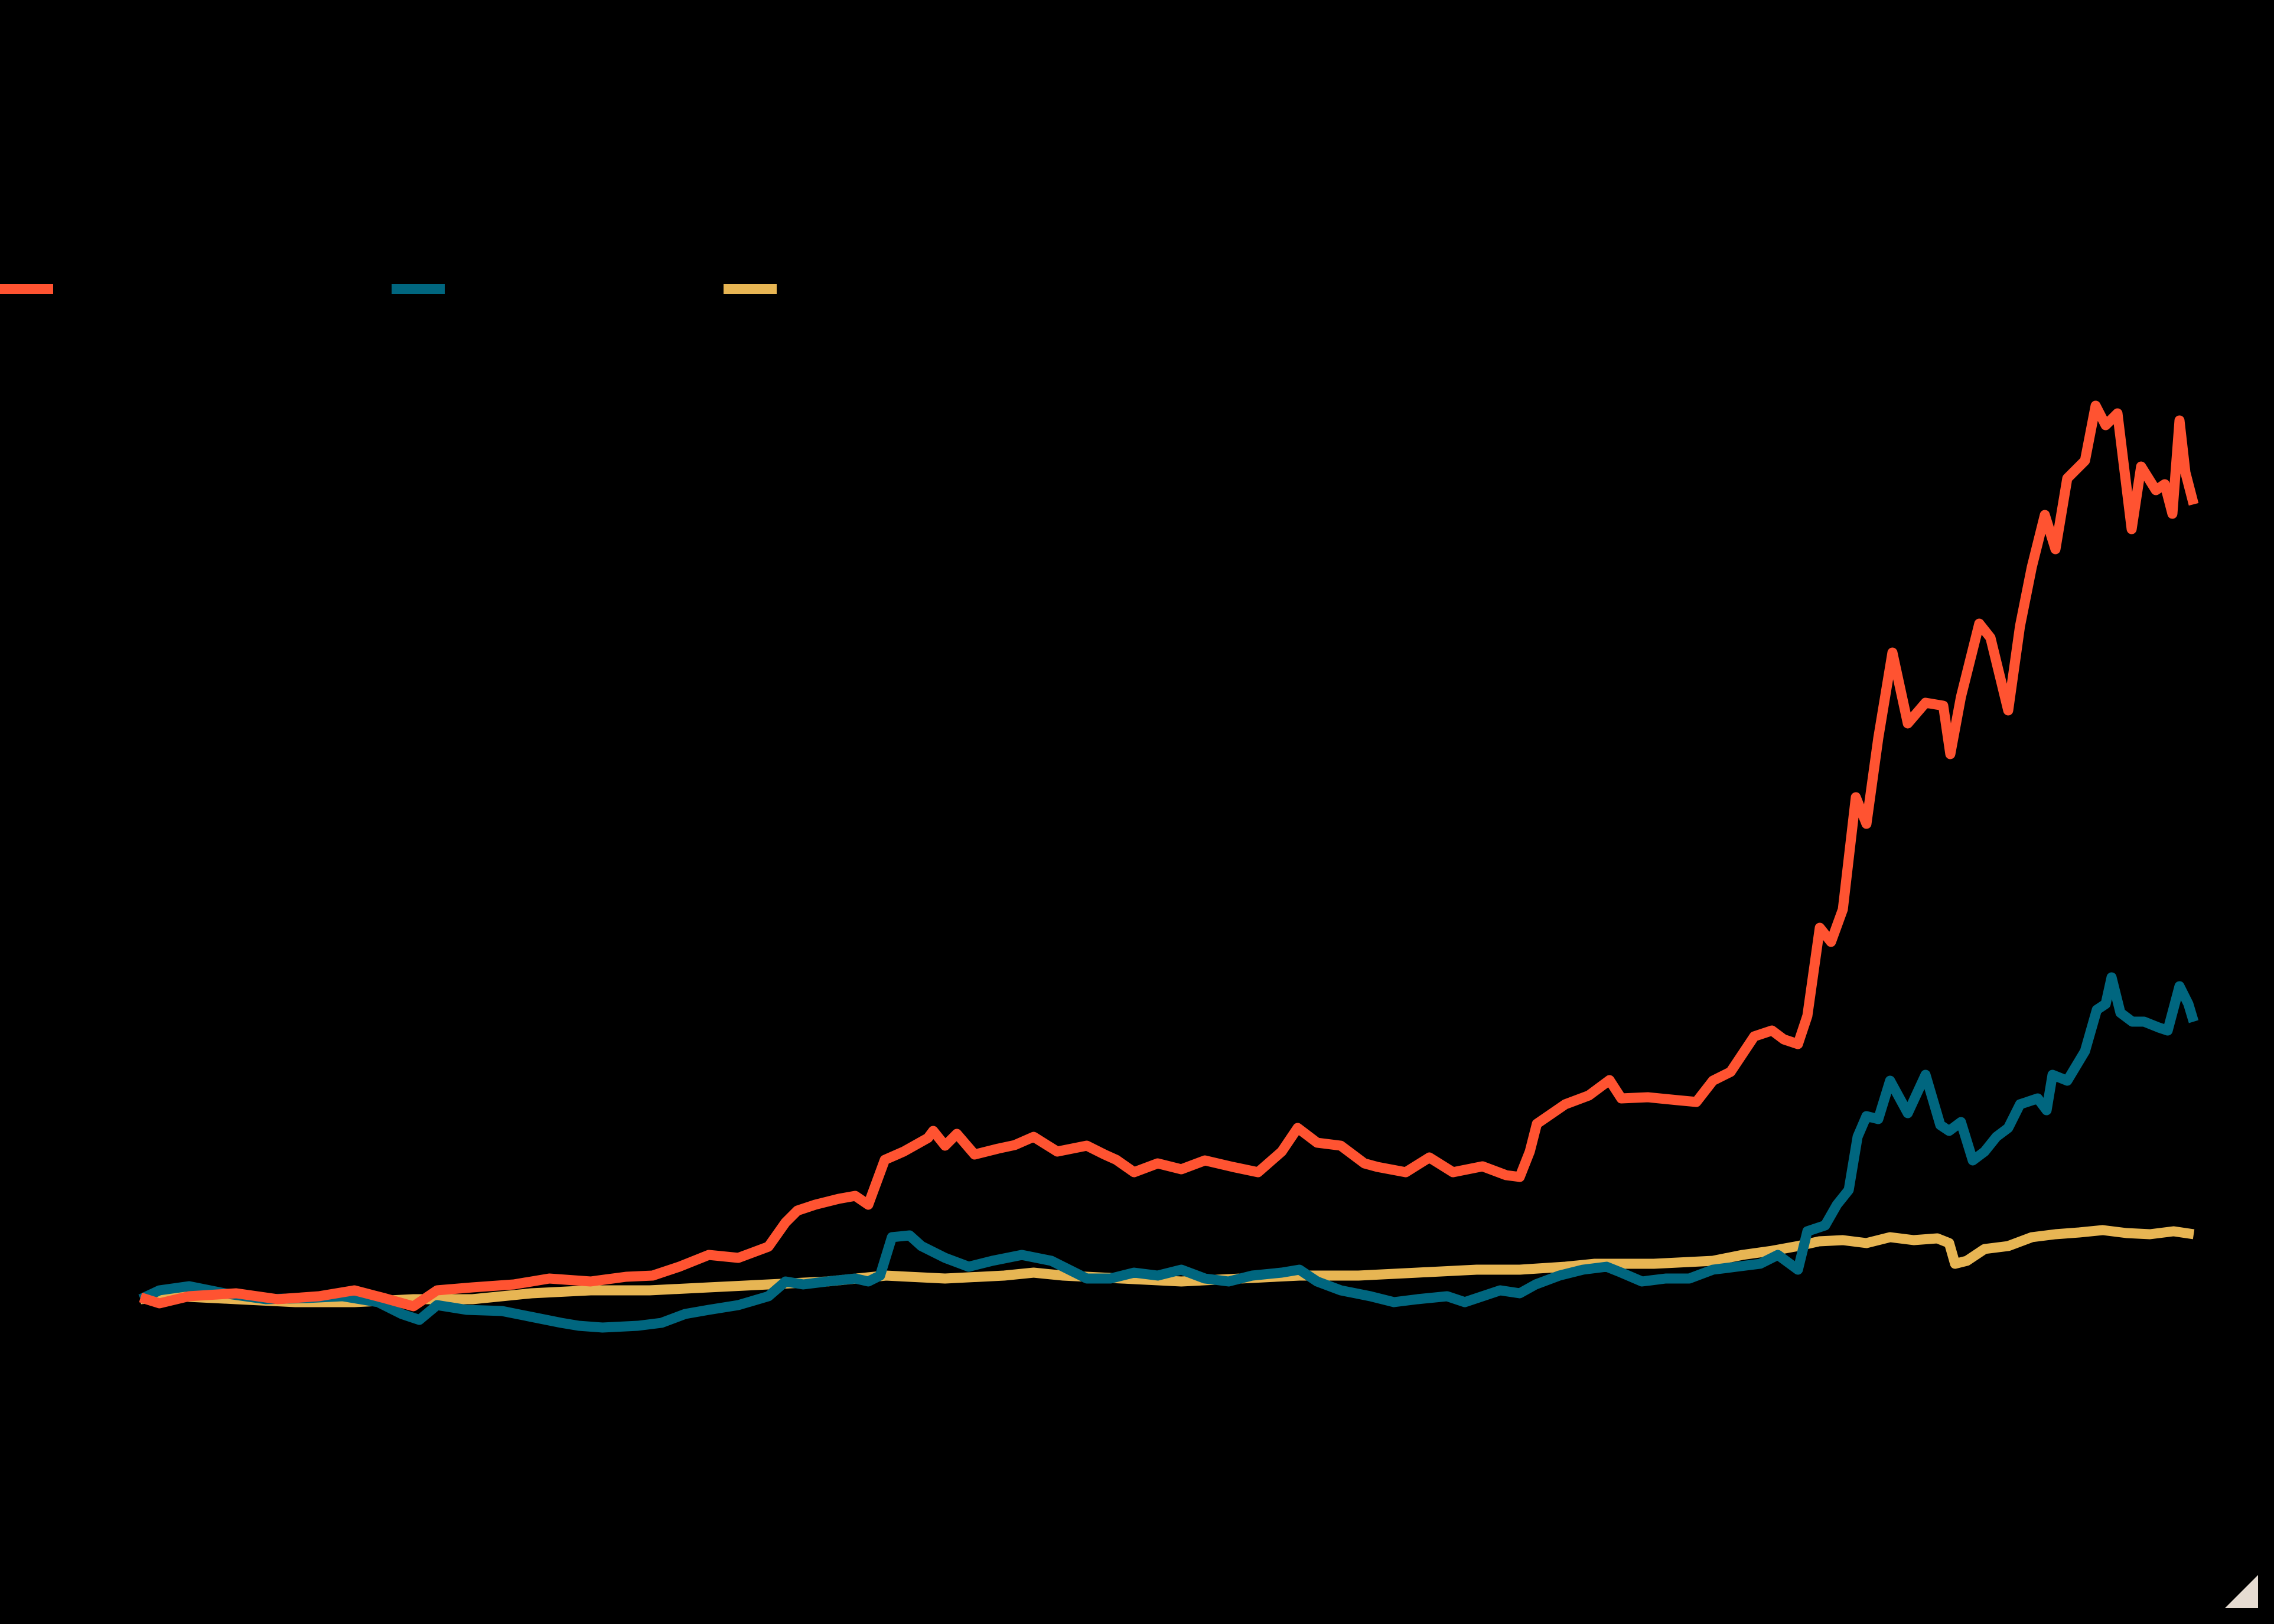 The height and width of the screenshot is (1624, 2274). I want to click on corner-triangle-icon, so click(2241, 1592).